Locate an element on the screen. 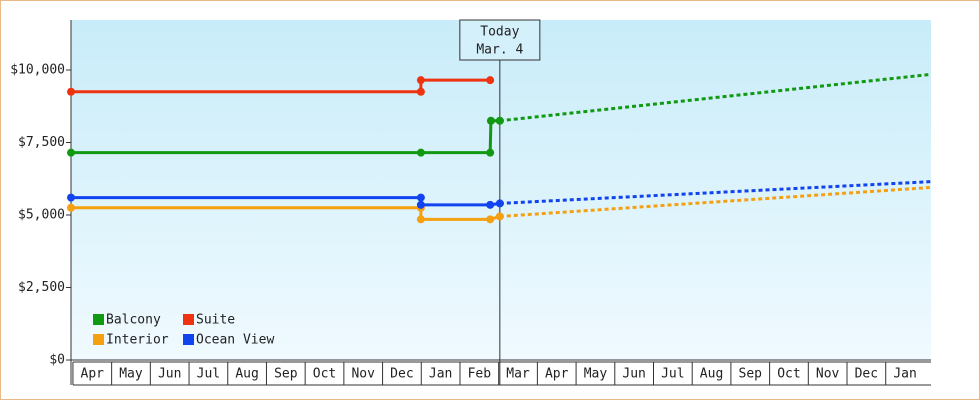 The image size is (980, 400). x-tick-label: Mar is located at coordinates (518, 374).